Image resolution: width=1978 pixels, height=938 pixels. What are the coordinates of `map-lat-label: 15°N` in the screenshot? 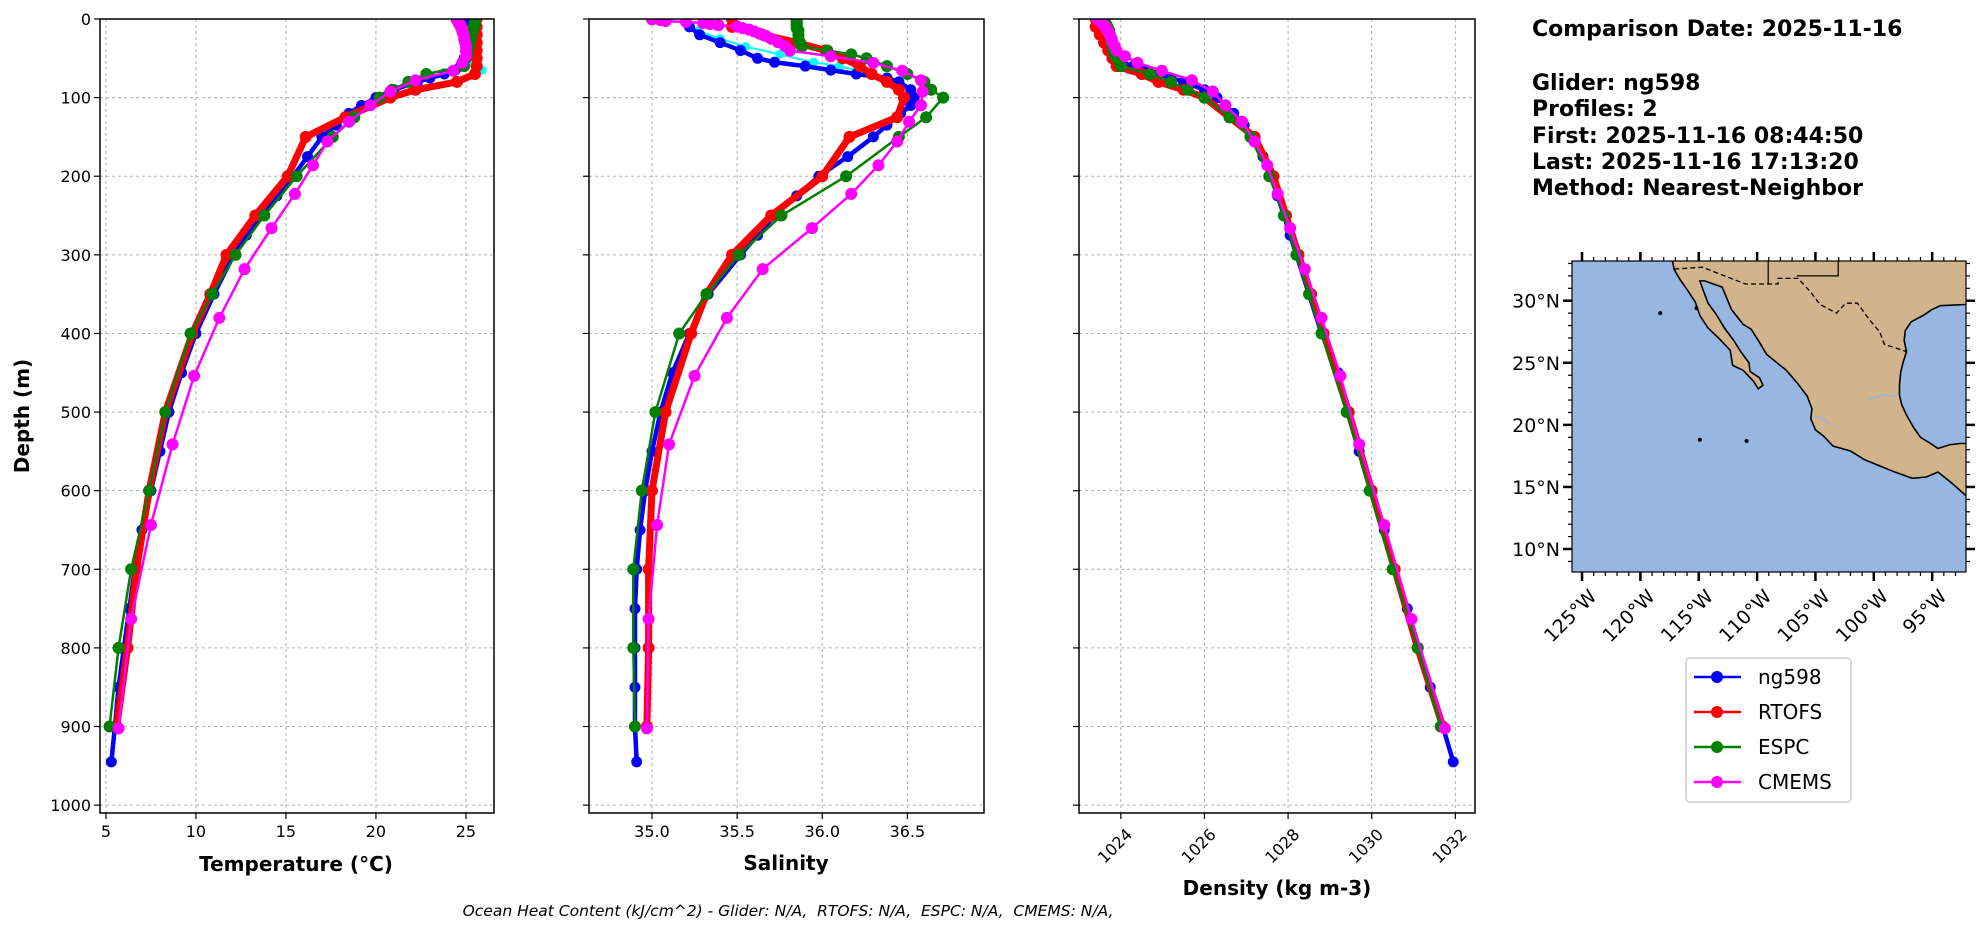 It's located at (1536, 488).